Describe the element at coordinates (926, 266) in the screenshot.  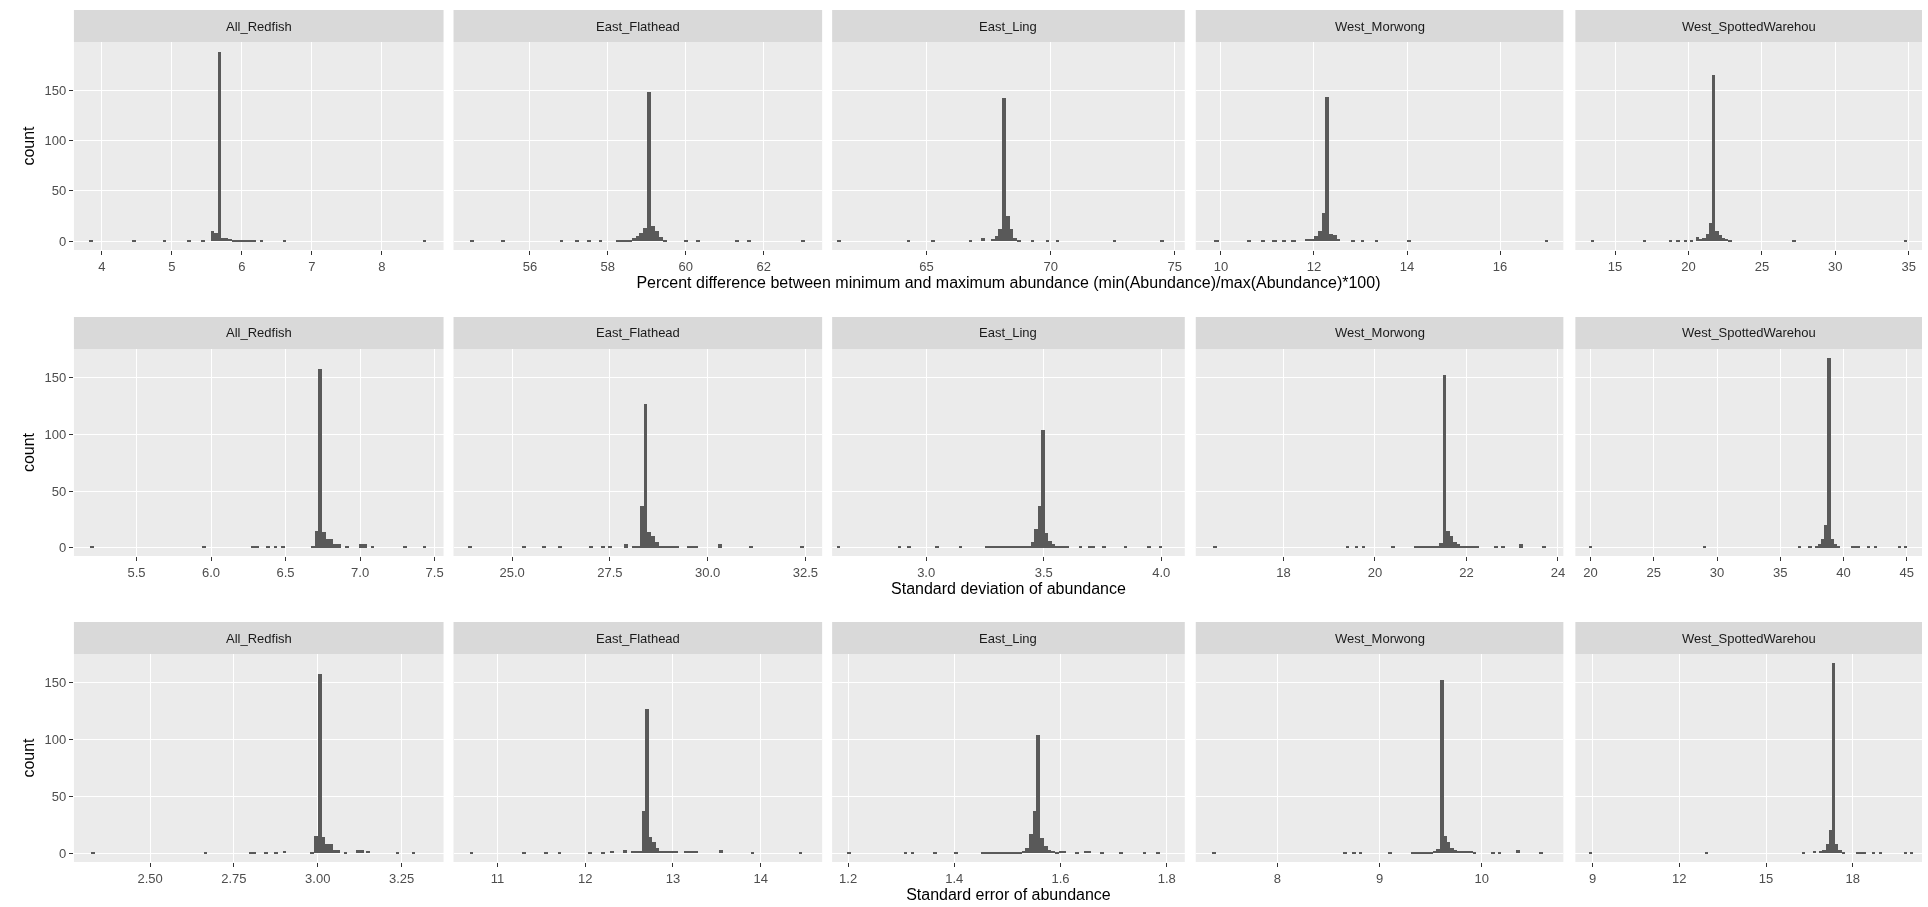
I see `x-tick-label: 65` at that location.